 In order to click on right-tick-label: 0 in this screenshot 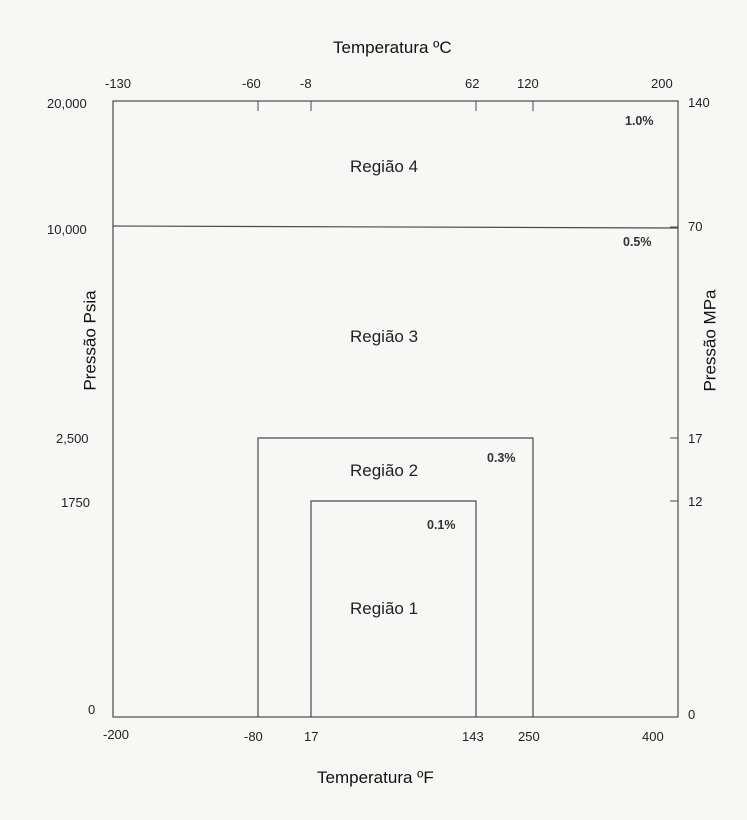, I will do `click(691, 714)`.